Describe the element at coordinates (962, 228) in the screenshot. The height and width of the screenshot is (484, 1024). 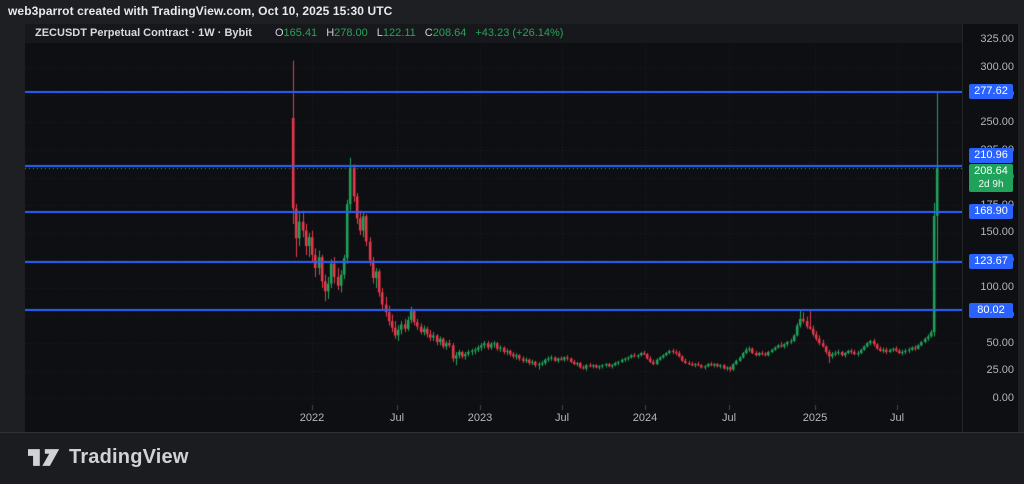
I see `price-axis-separator` at that location.